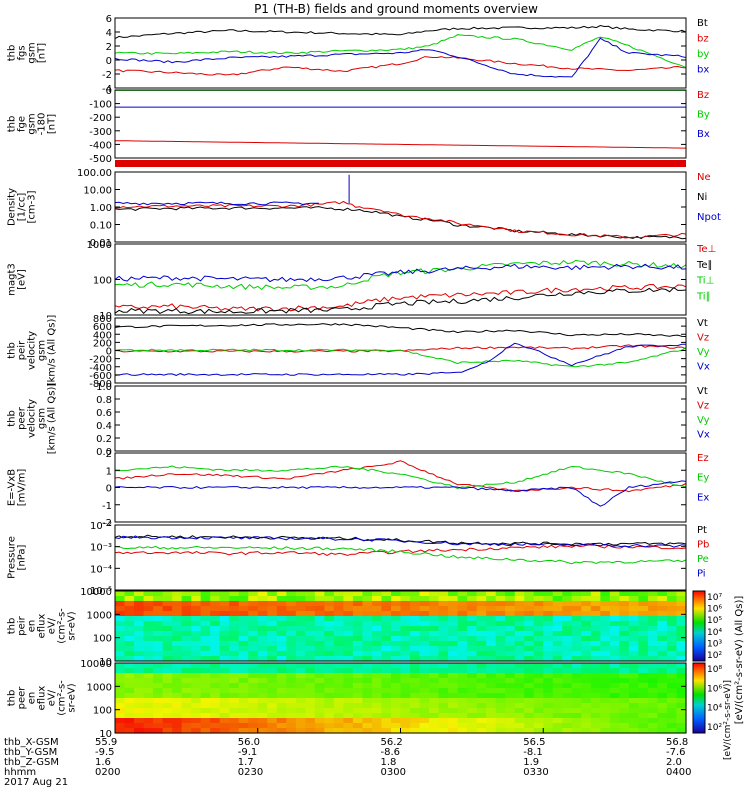 The image size is (750, 804). I want to click on y-tick-label: -100, so click(100, 105).